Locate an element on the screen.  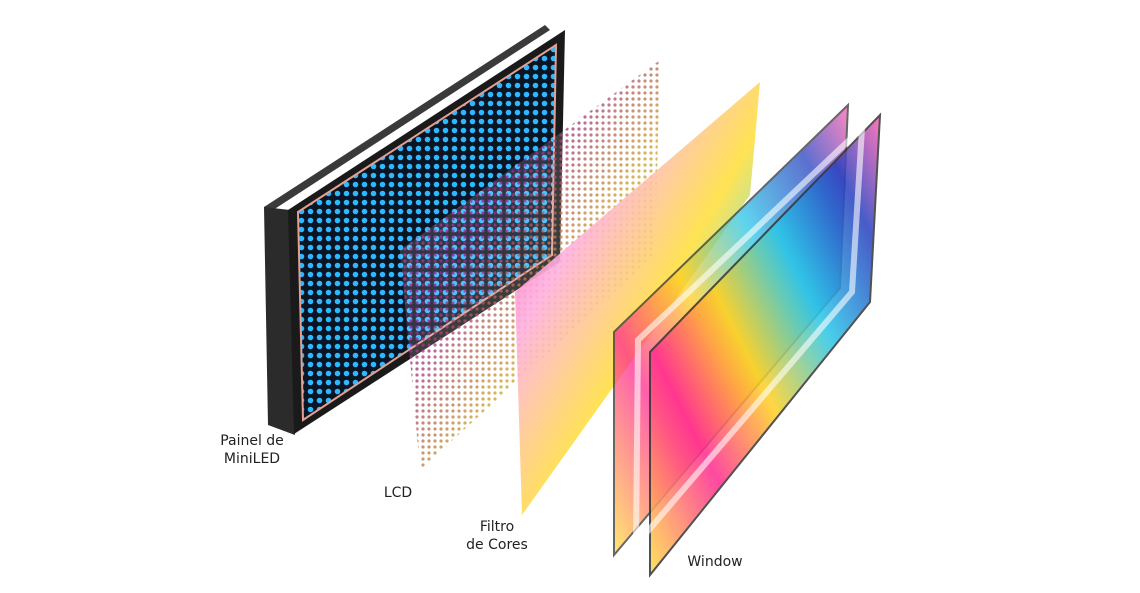
label: LCD is located at coordinates (398, 493).